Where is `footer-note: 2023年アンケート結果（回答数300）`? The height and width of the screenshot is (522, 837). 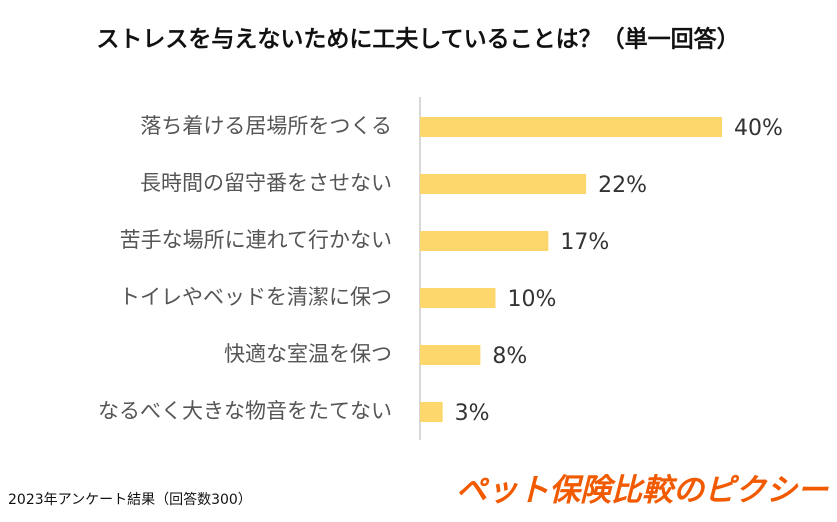
footer-note: 2023年アンケート結果（回答数300） is located at coordinates (130, 499).